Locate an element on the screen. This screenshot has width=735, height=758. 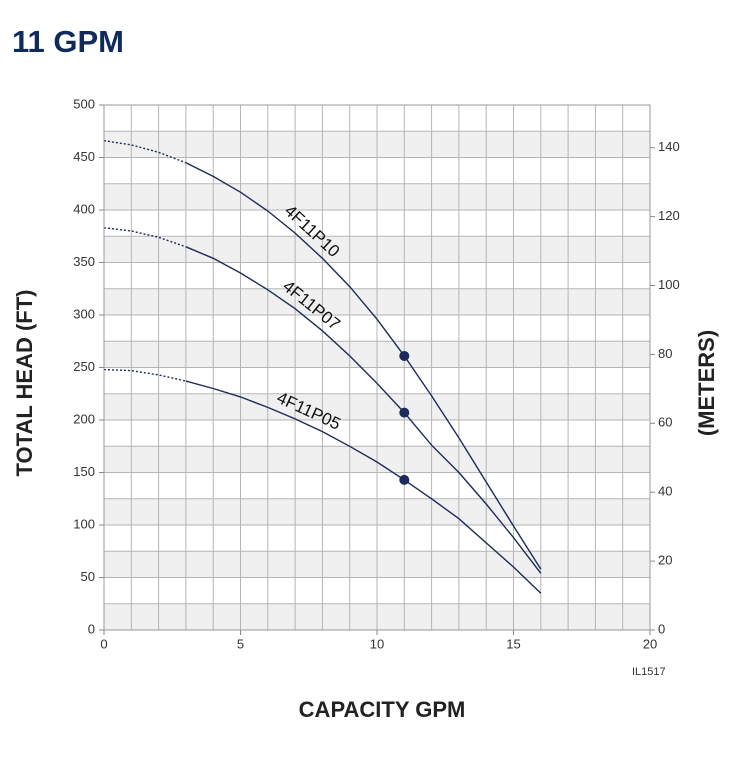
y-tick-label: 0 is located at coordinates (91, 628).